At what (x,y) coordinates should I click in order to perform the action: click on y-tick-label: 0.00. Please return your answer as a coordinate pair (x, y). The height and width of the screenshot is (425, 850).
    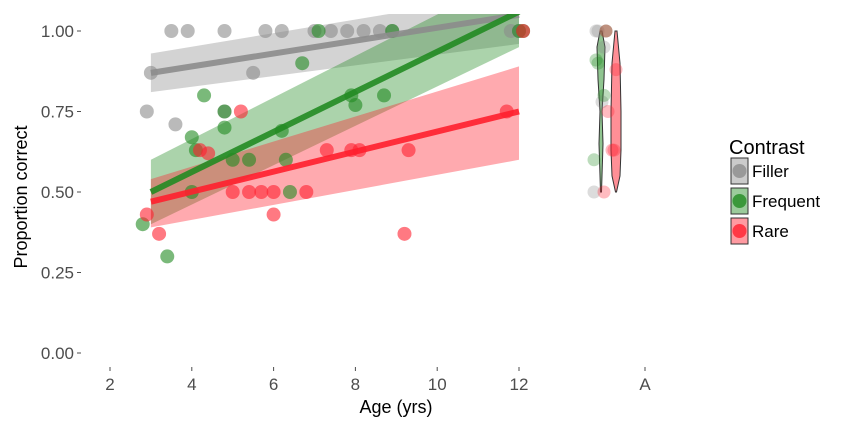
    Looking at the image, I should click on (57, 353).